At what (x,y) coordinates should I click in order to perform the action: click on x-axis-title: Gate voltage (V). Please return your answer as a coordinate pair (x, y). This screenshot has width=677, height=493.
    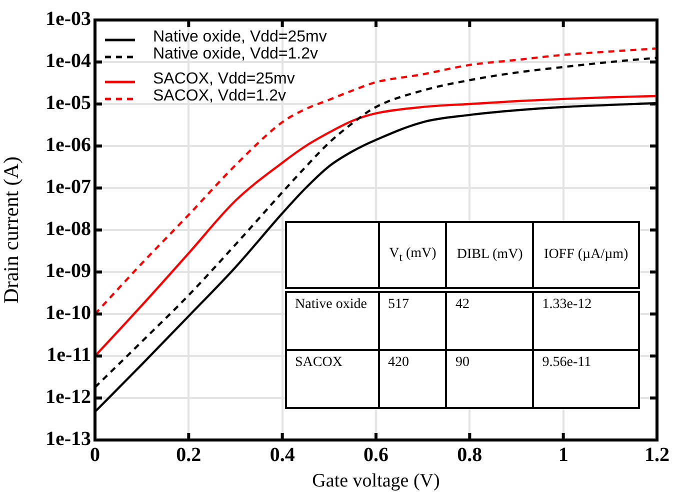
    Looking at the image, I should click on (376, 481).